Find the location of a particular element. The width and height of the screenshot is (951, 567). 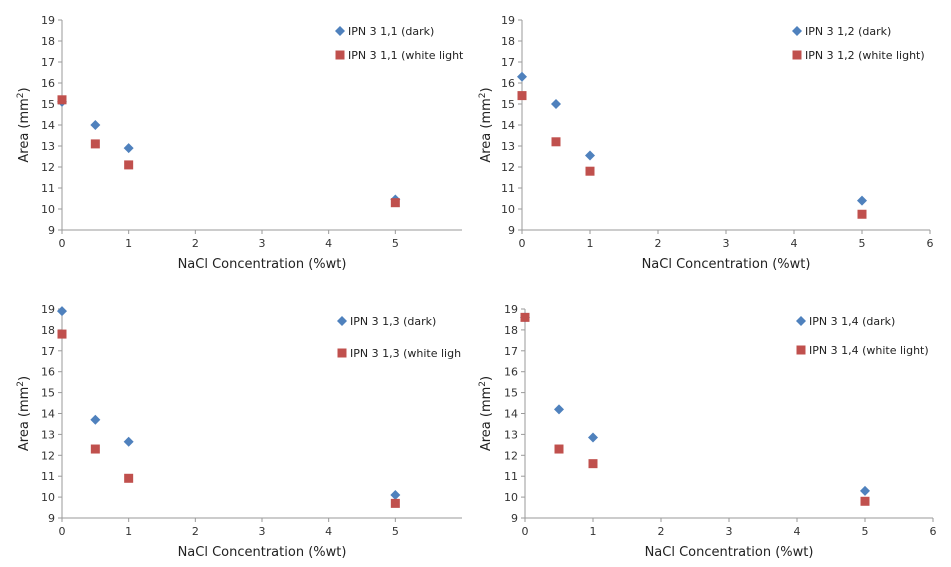

legend-label: IPN 3 1,1 (dark) is located at coordinates (391, 31).